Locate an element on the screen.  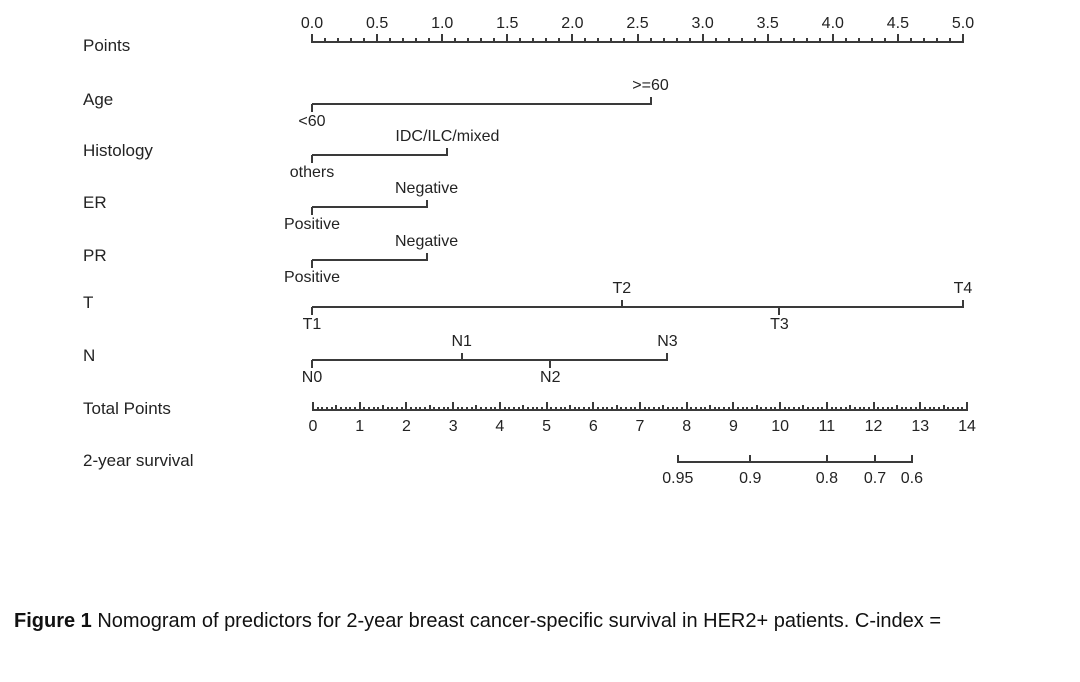
survival-tick-label: 0.6 is located at coordinates (911, 478).